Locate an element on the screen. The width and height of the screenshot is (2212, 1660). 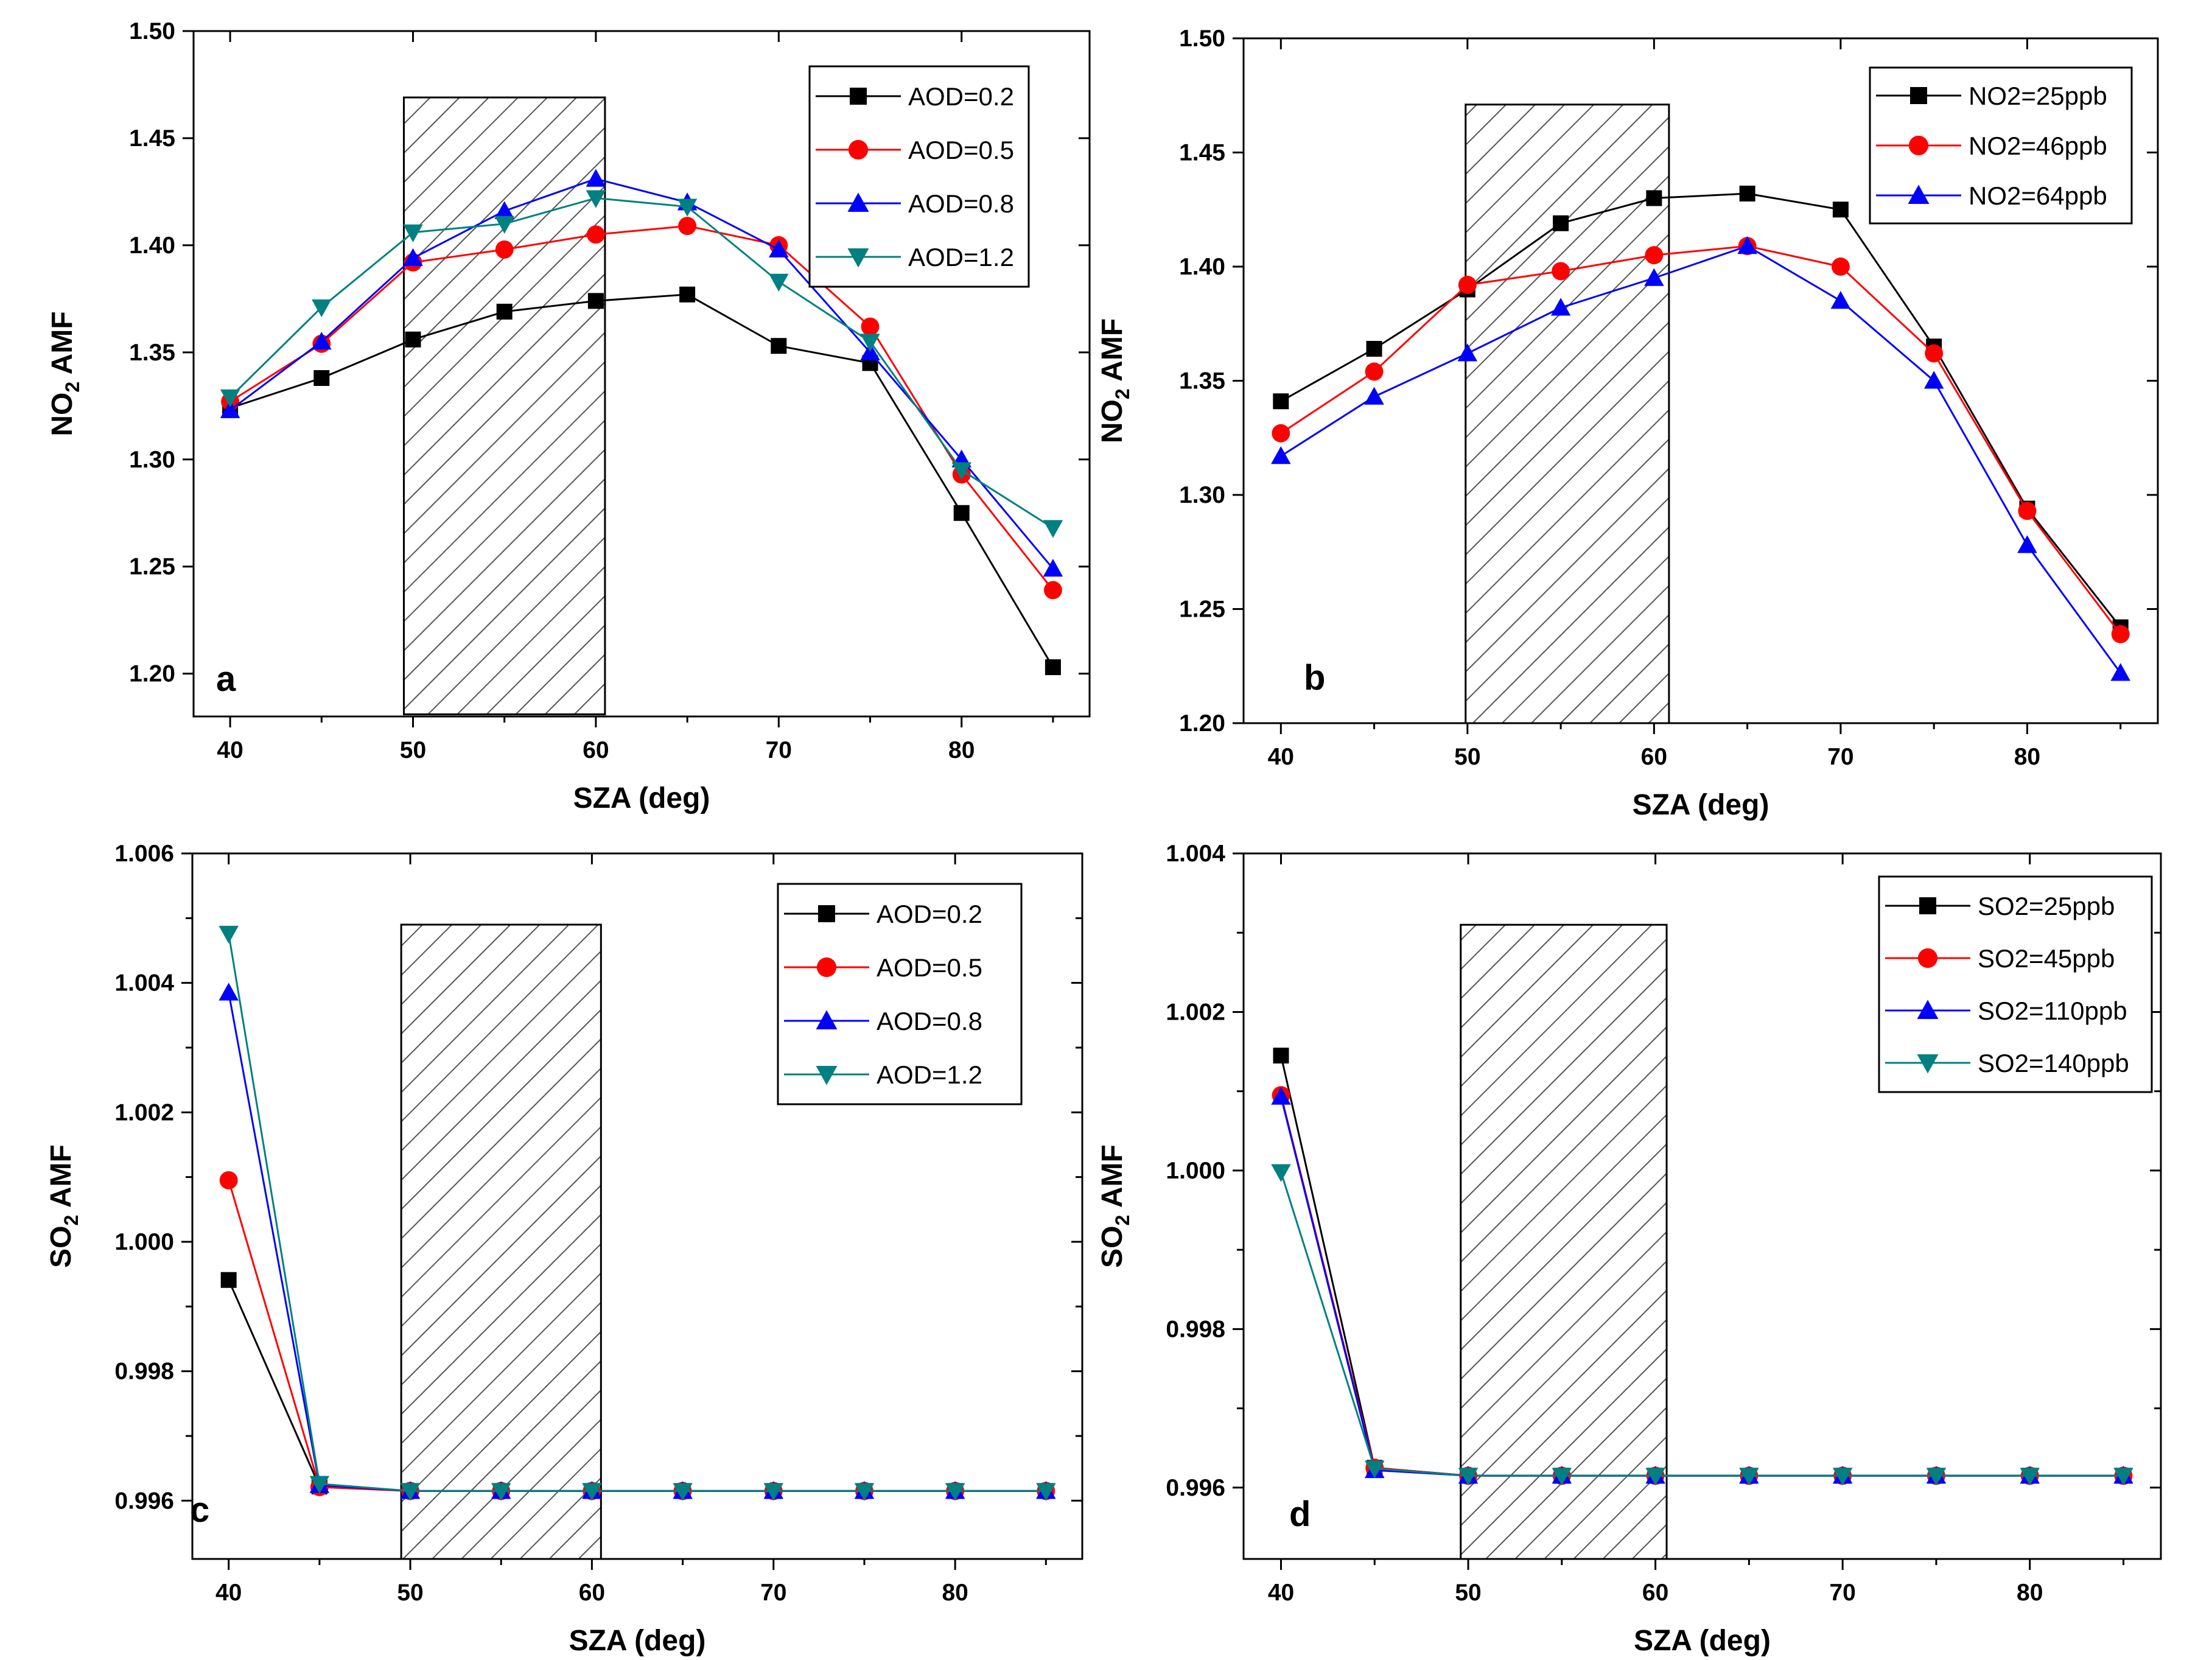
x-axis-title: SZA (deg) is located at coordinates (1701, 805).